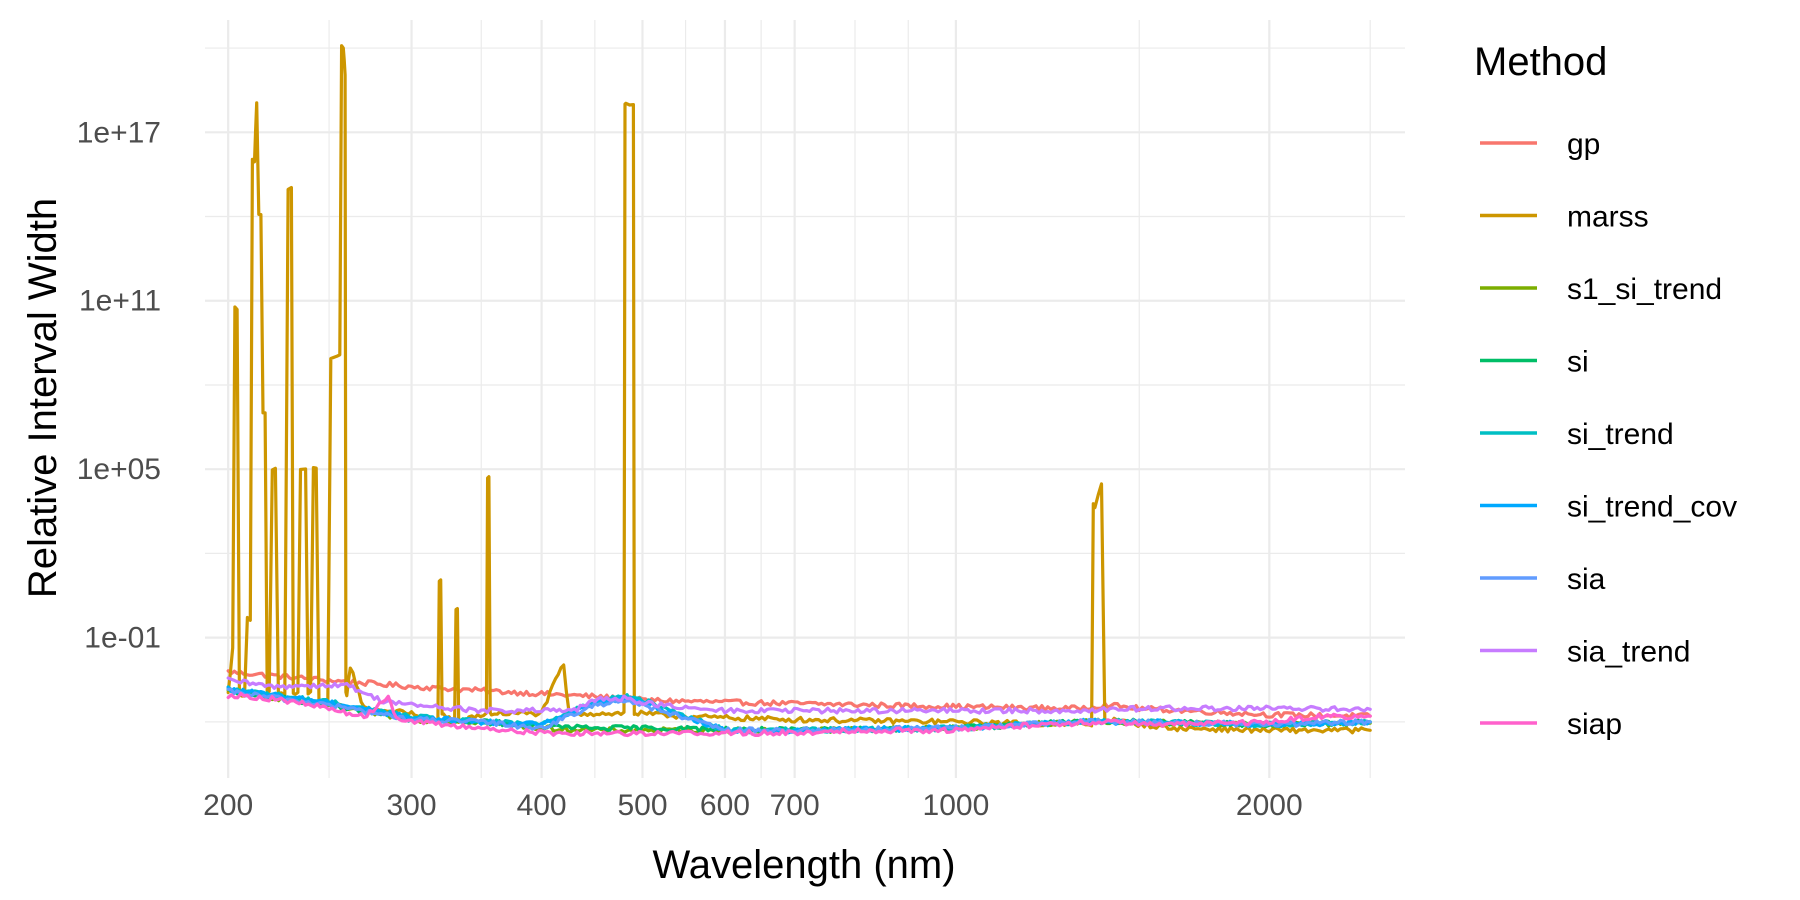  I want to click on x-axis-title: Wavelength (nm), so click(803, 865).